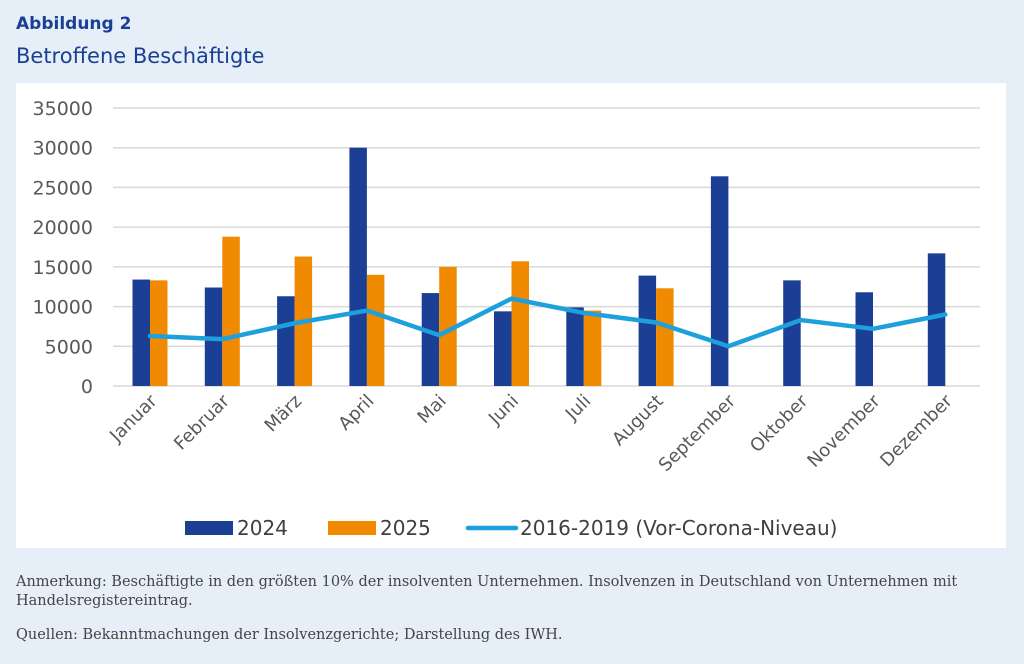 The width and height of the screenshot is (1024, 664). I want to click on x-tick-label: Mai, so click(432, 409).